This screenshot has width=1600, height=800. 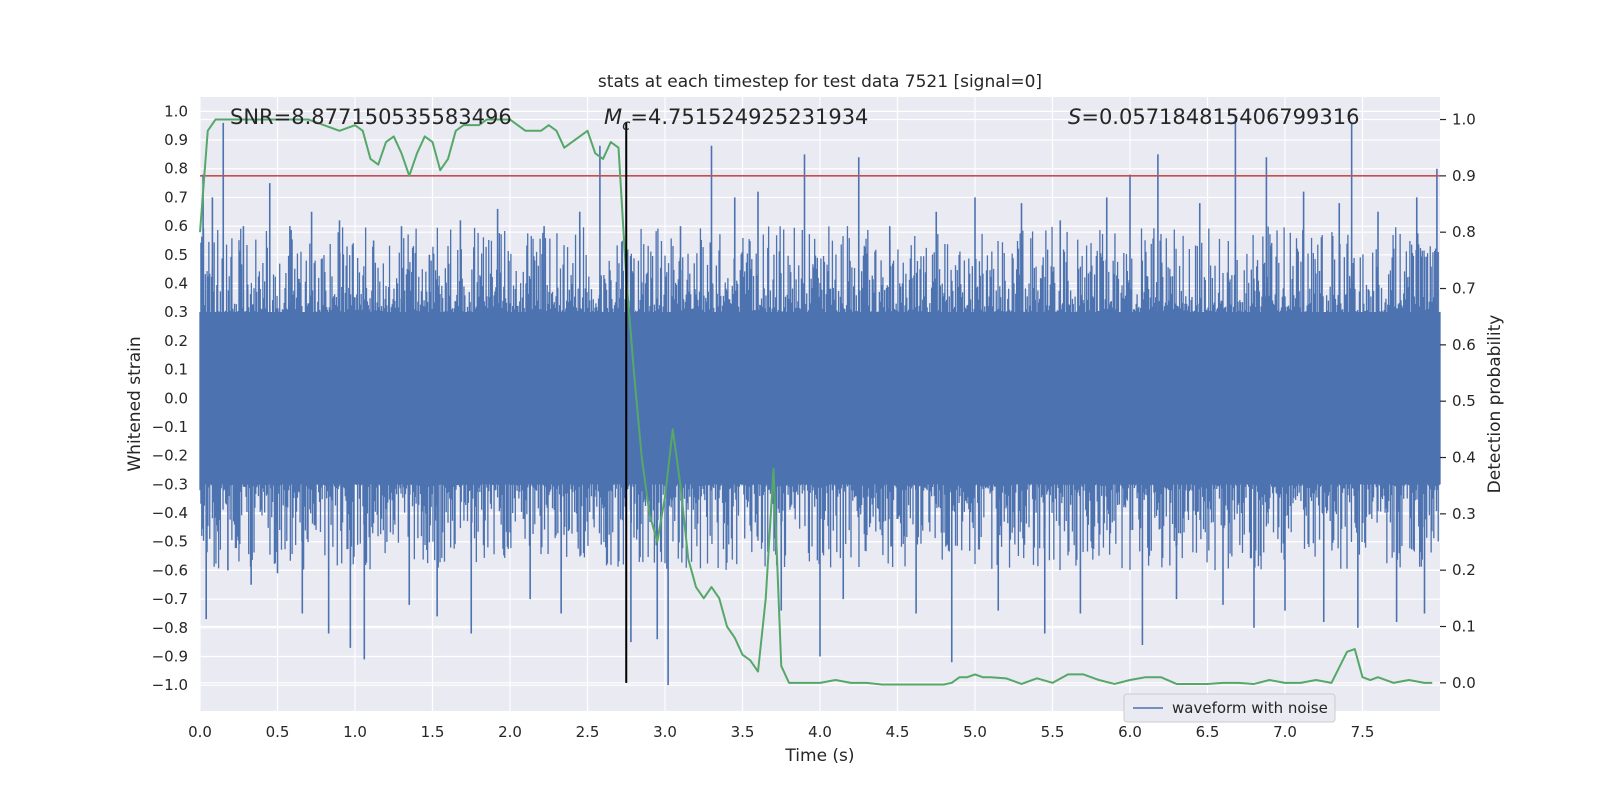 I want to click on x-tick-label: 1.0, so click(x=355, y=732).